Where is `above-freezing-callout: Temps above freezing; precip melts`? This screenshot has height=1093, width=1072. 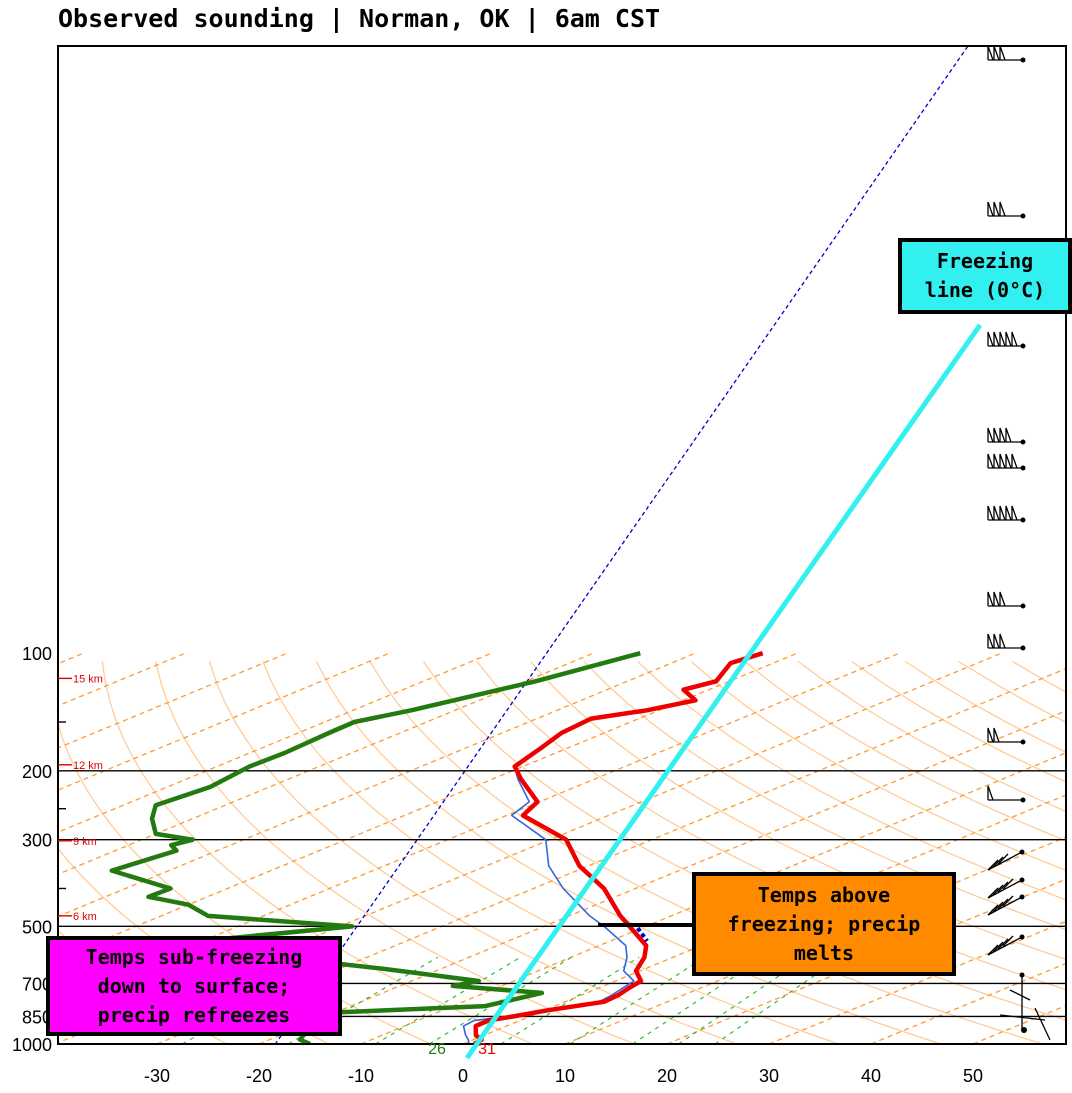
above-freezing-callout: Temps above freezing; precip melts is located at coordinates (824, 924).